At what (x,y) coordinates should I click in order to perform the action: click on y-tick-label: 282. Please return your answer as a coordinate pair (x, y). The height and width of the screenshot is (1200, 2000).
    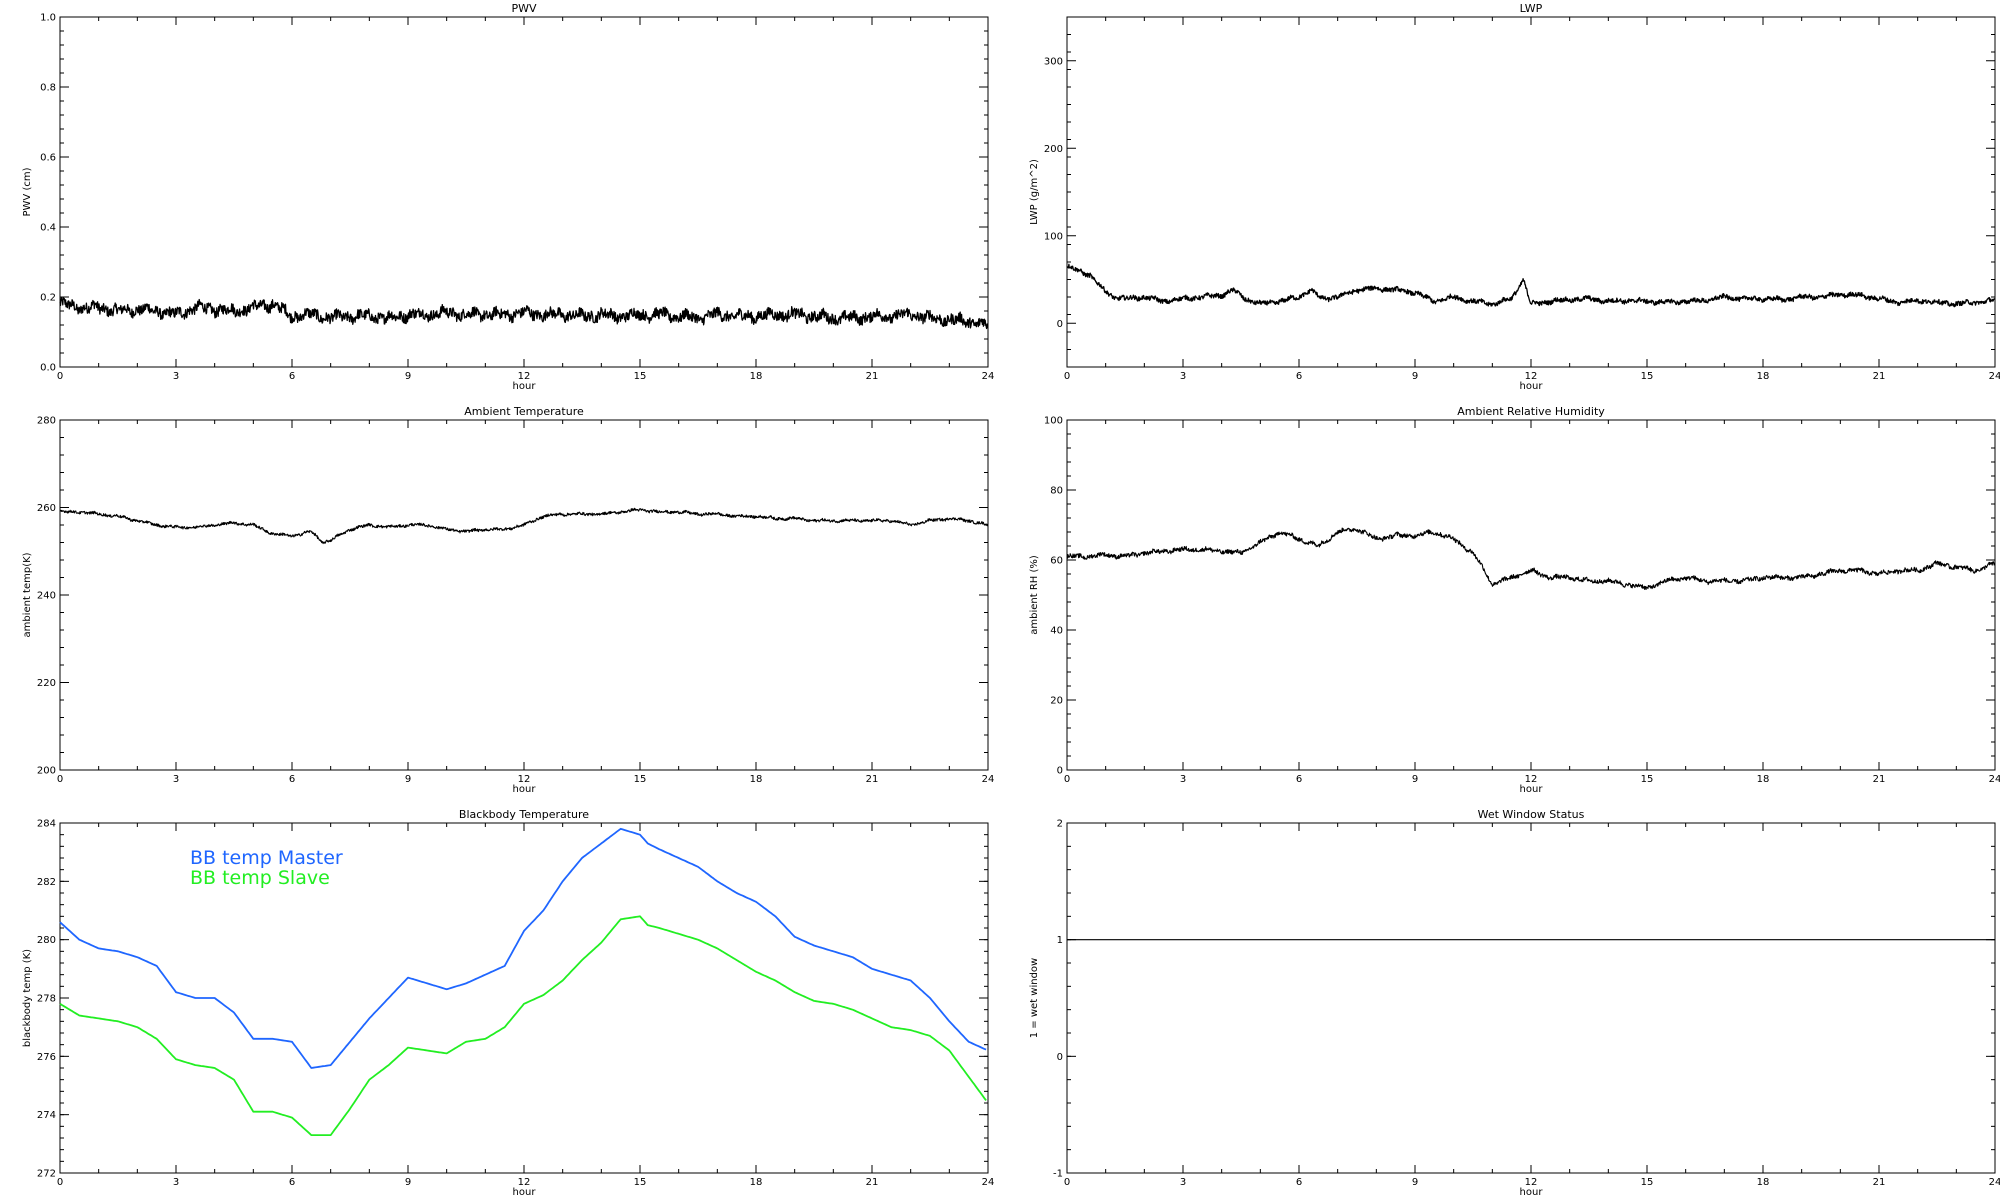
    Looking at the image, I should click on (46, 882).